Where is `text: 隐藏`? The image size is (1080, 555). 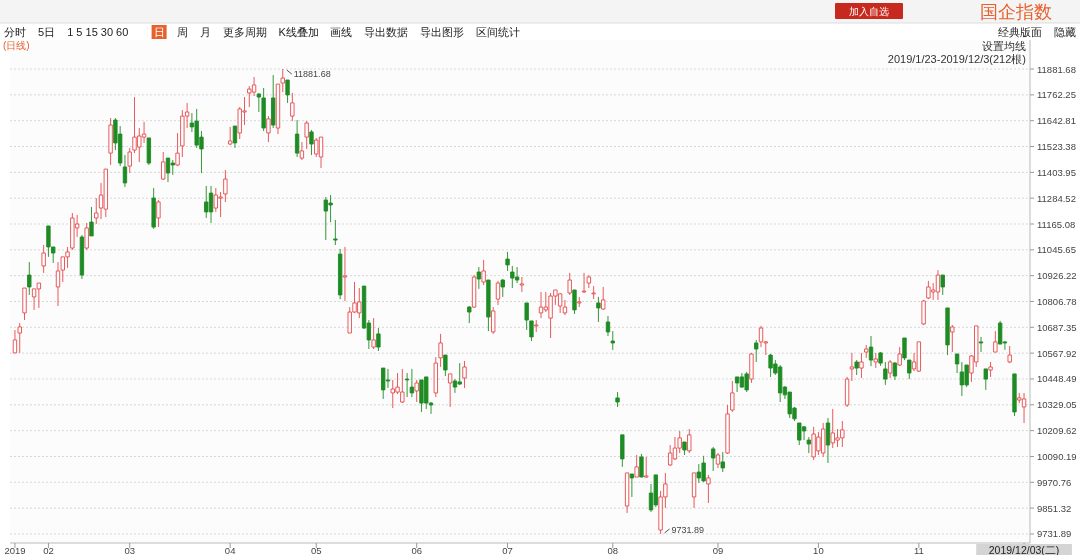 text: 隐藏 is located at coordinates (1065, 32).